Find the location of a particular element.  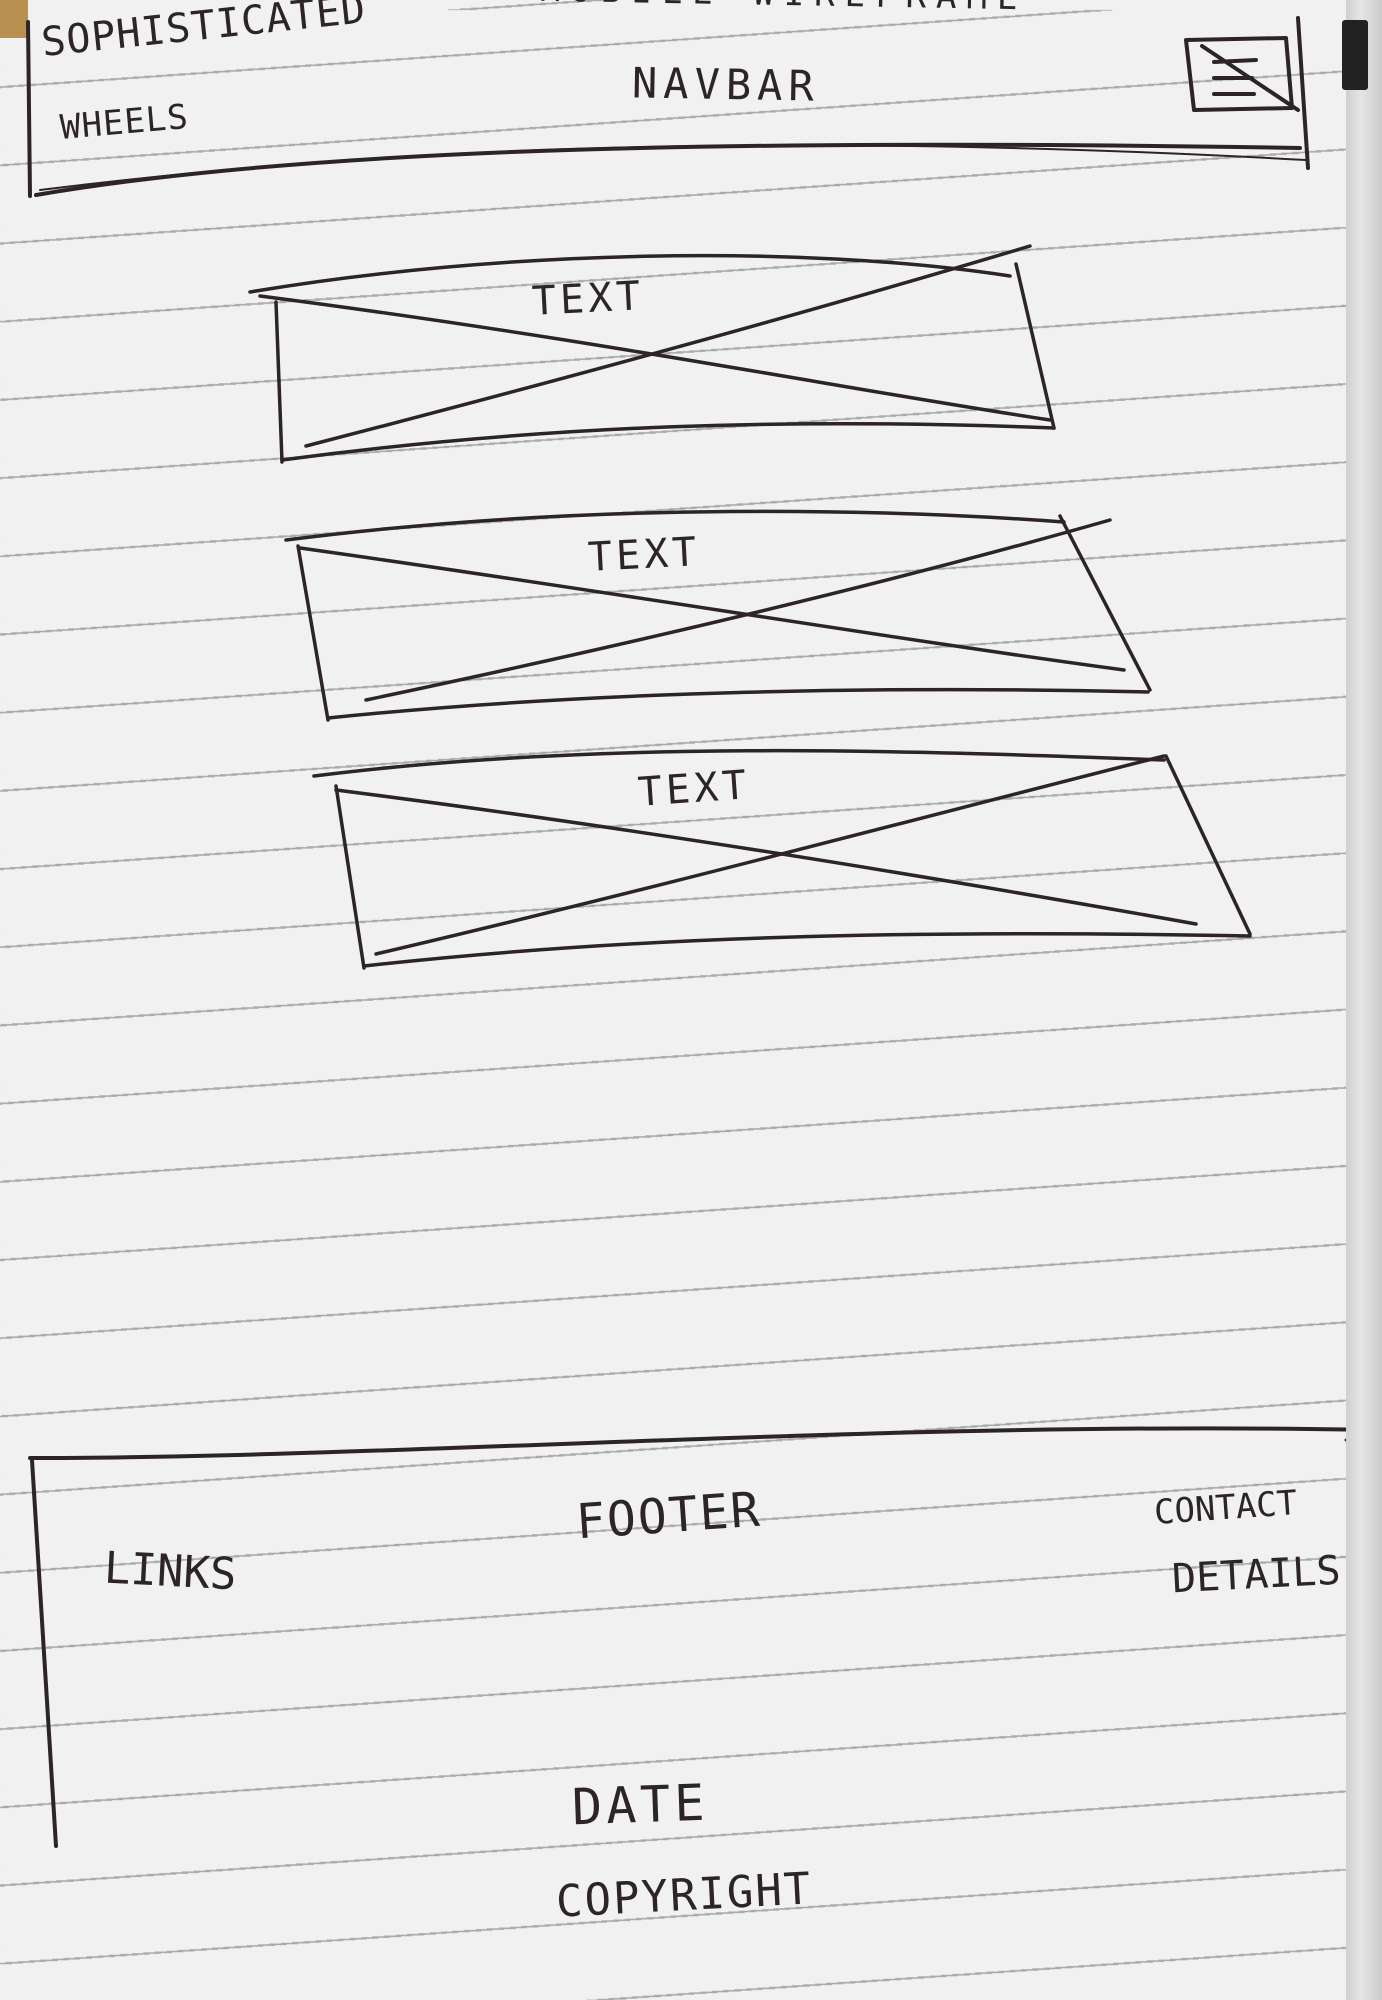

footer-date: DATE is located at coordinates (640, 1805).